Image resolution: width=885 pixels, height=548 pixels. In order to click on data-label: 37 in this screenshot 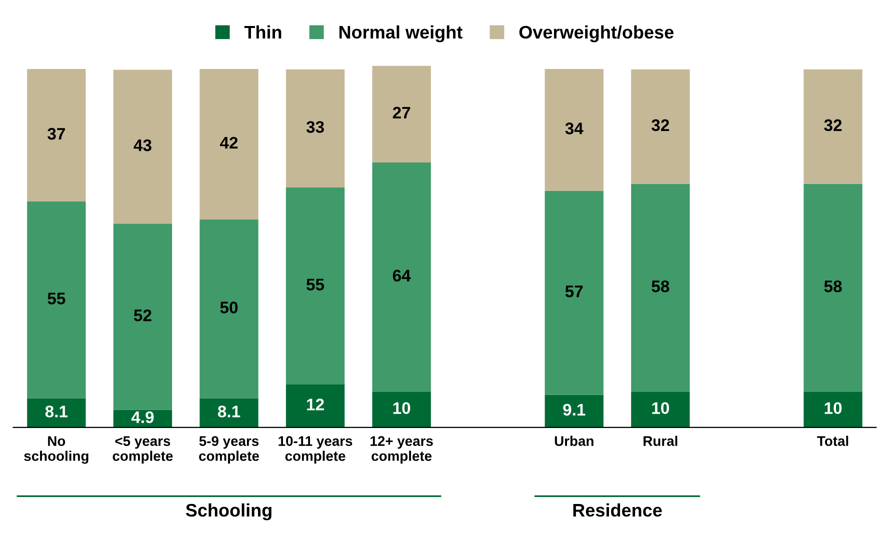, I will do `click(56, 134)`.